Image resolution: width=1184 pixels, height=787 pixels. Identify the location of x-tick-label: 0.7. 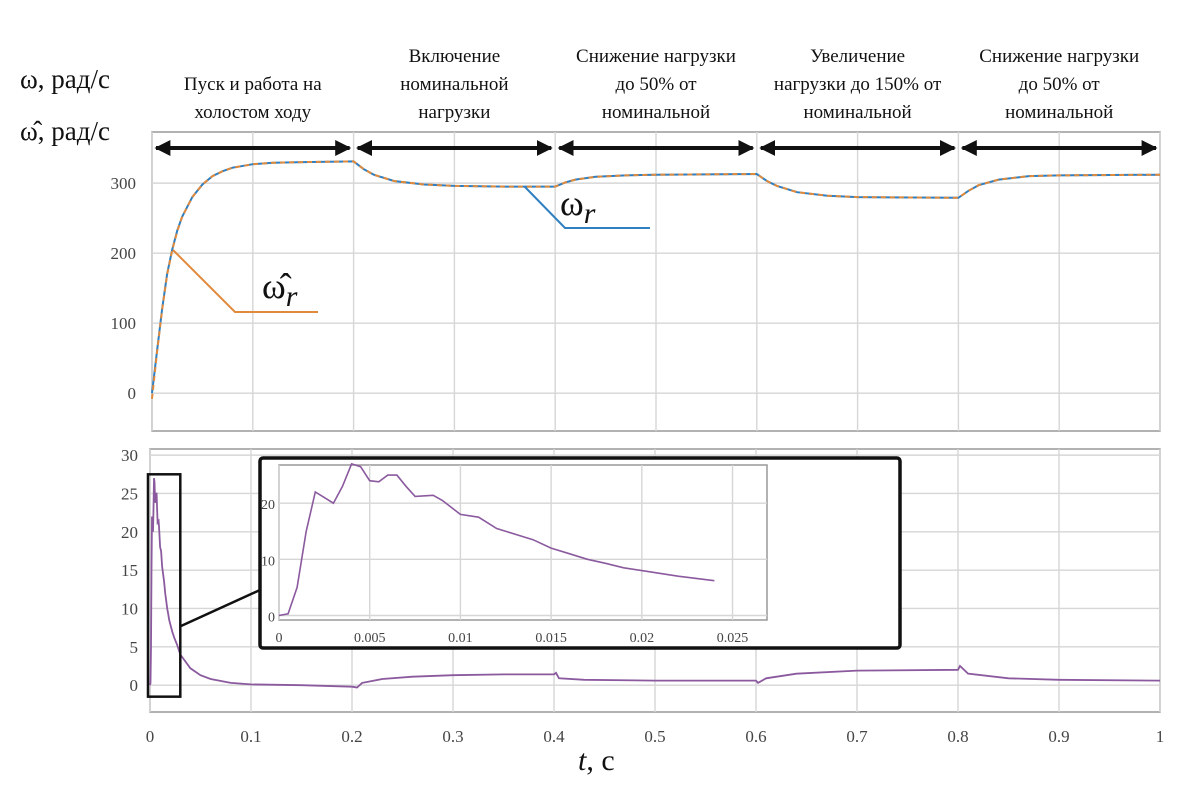
(857, 736).